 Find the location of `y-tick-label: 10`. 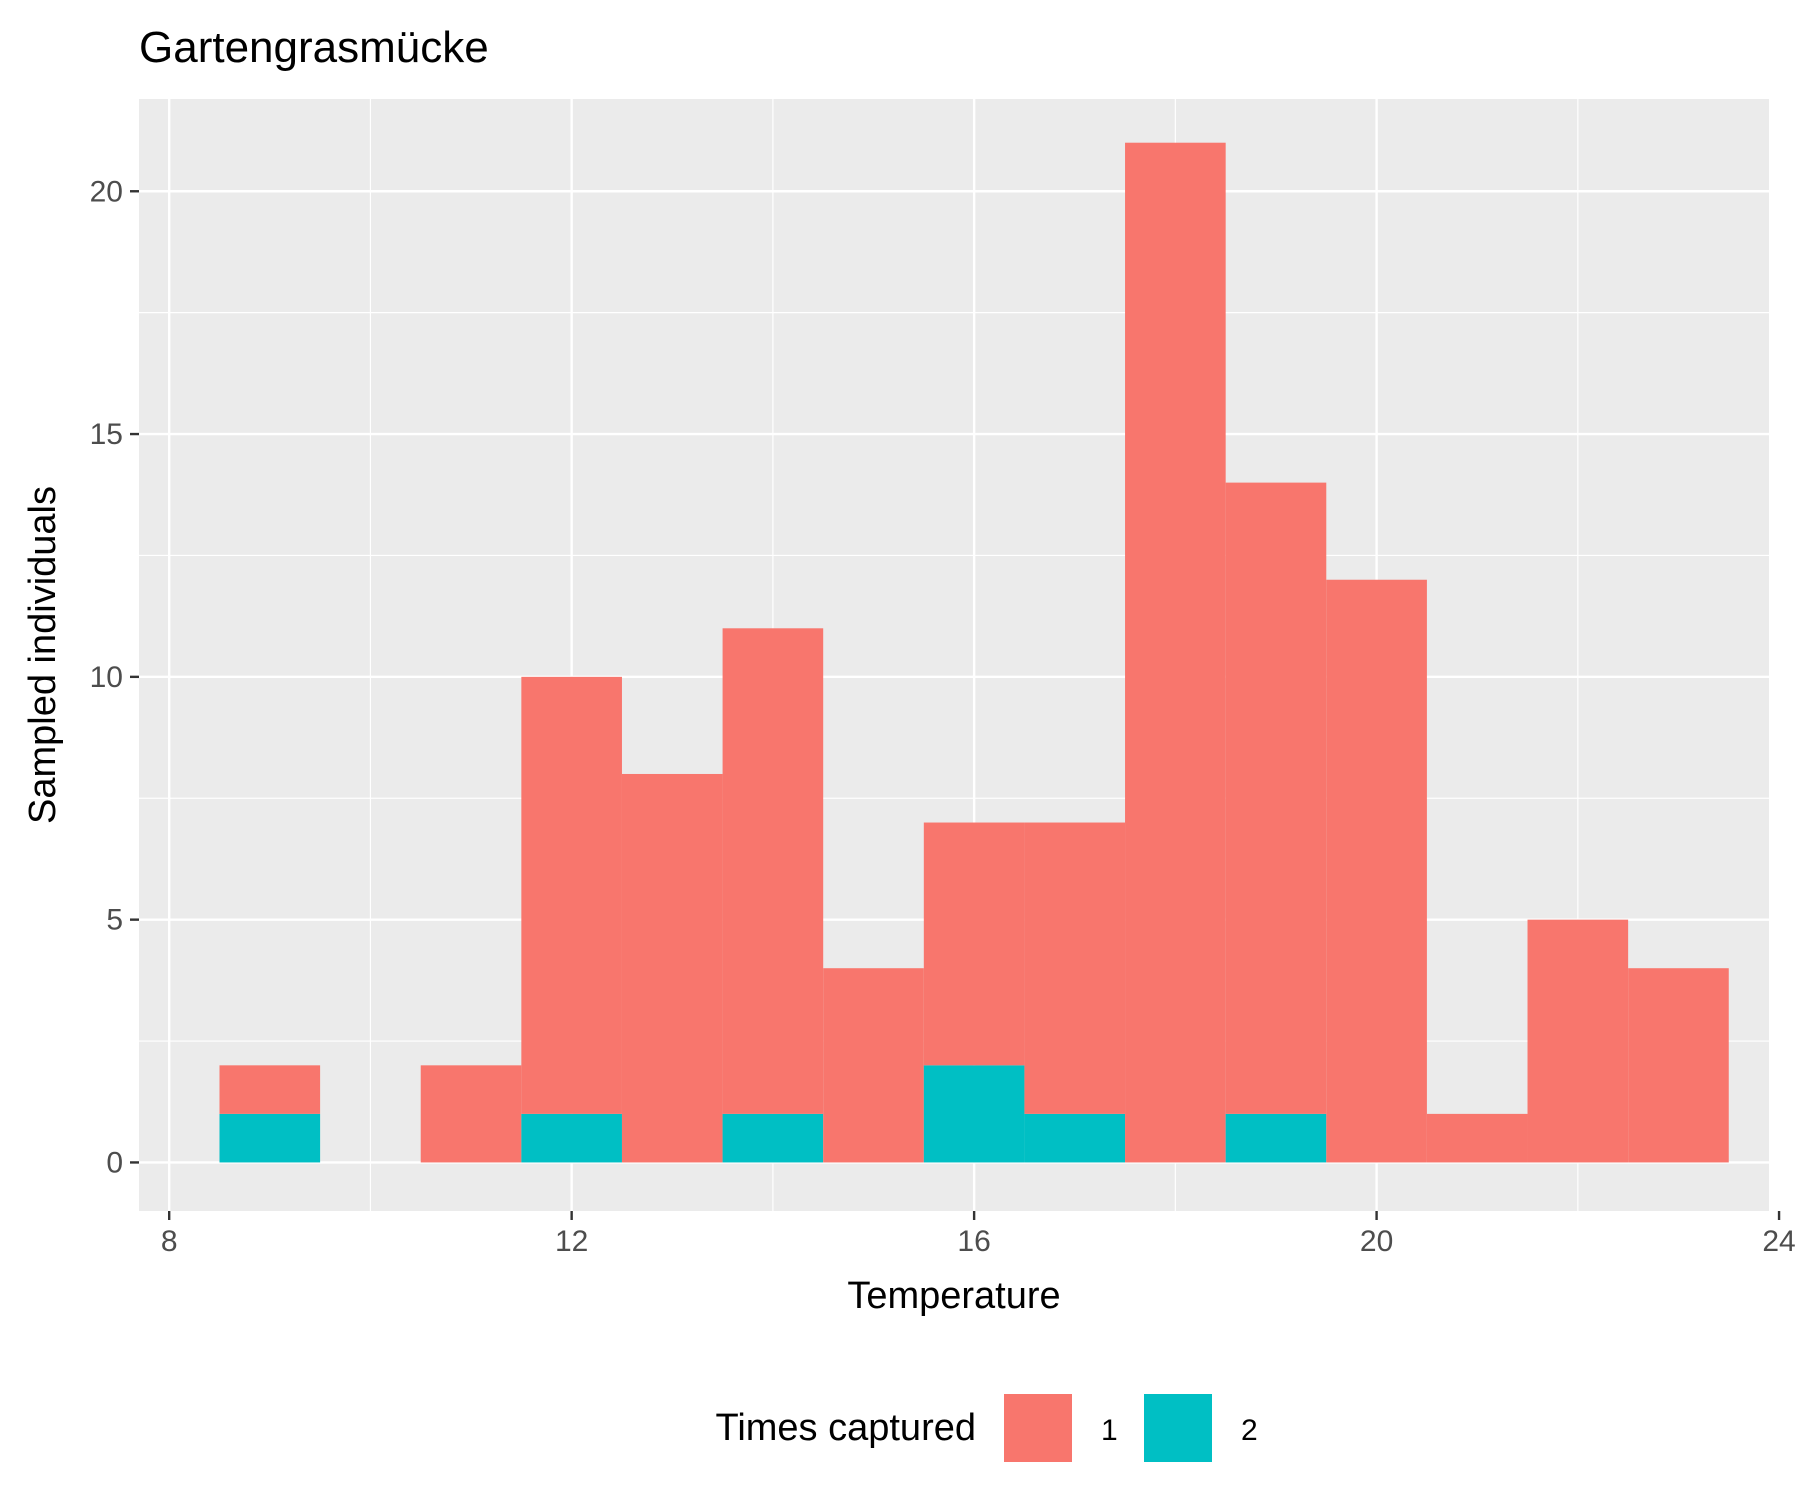

y-tick-label: 10 is located at coordinates (106, 677).